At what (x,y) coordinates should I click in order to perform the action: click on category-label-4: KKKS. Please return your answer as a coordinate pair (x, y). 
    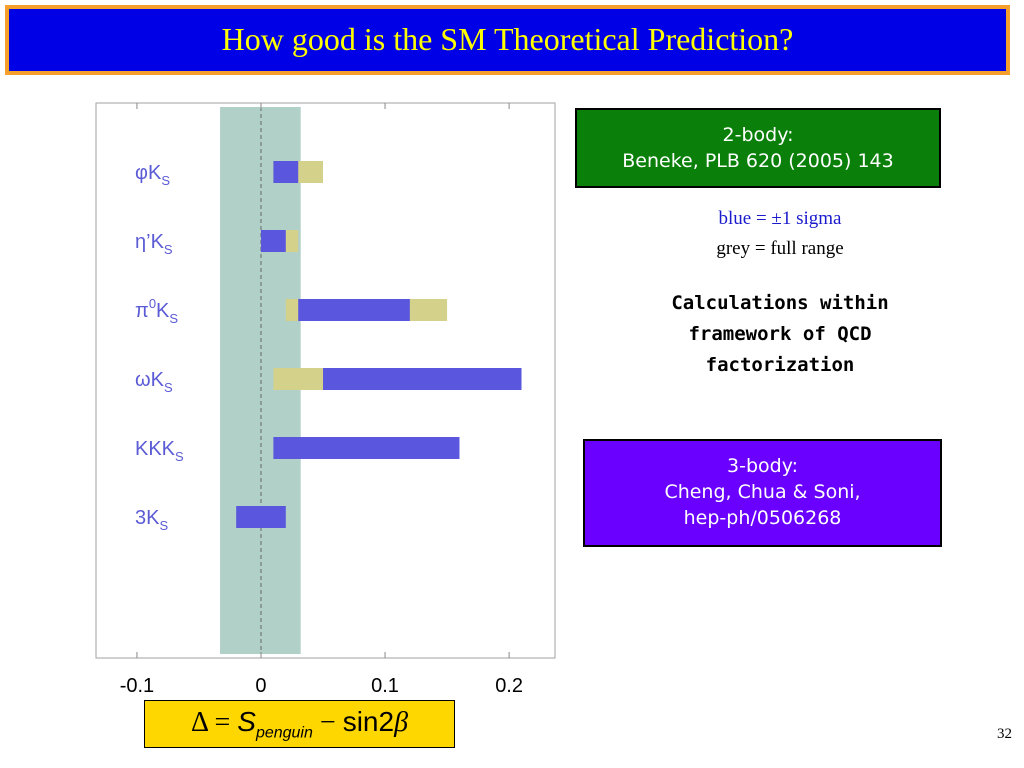
    Looking at the image, I should click on (159, 451).